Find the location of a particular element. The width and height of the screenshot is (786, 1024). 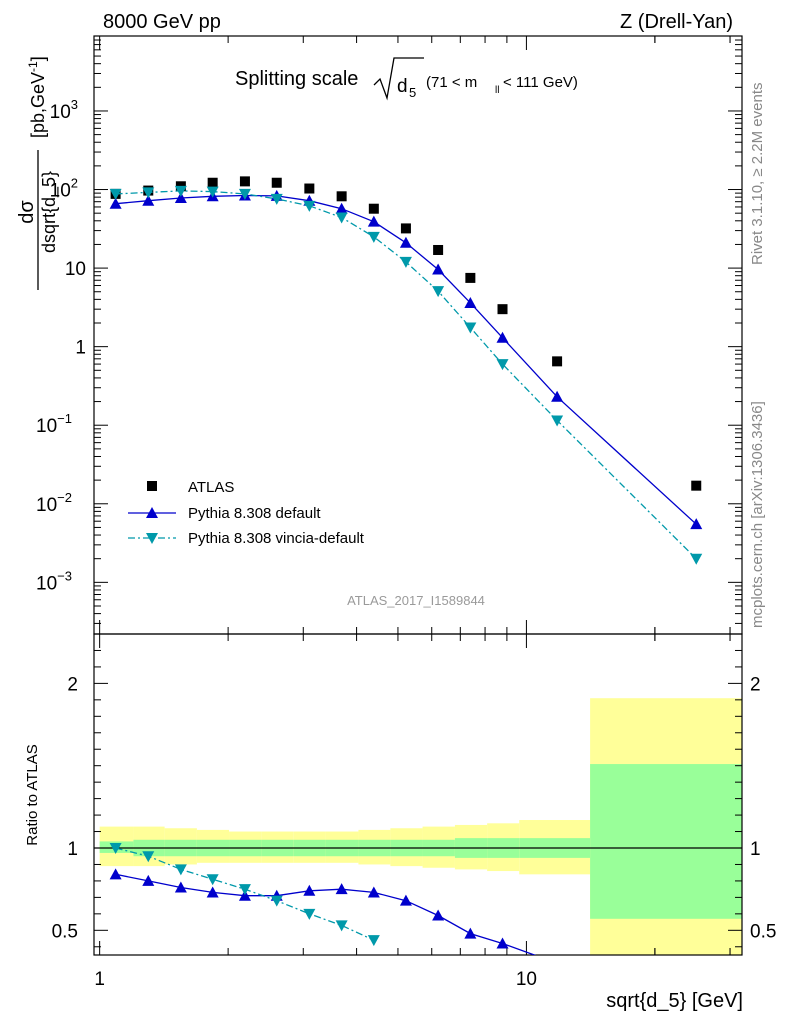

title-main: Splitting scale is located at coordinates (296, 79).